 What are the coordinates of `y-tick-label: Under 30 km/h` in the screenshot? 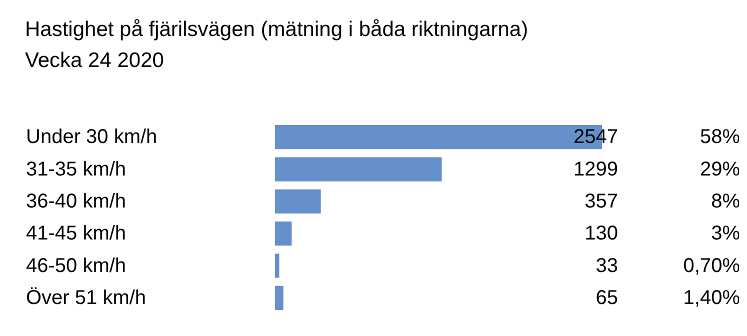 It's located at (92, 137).